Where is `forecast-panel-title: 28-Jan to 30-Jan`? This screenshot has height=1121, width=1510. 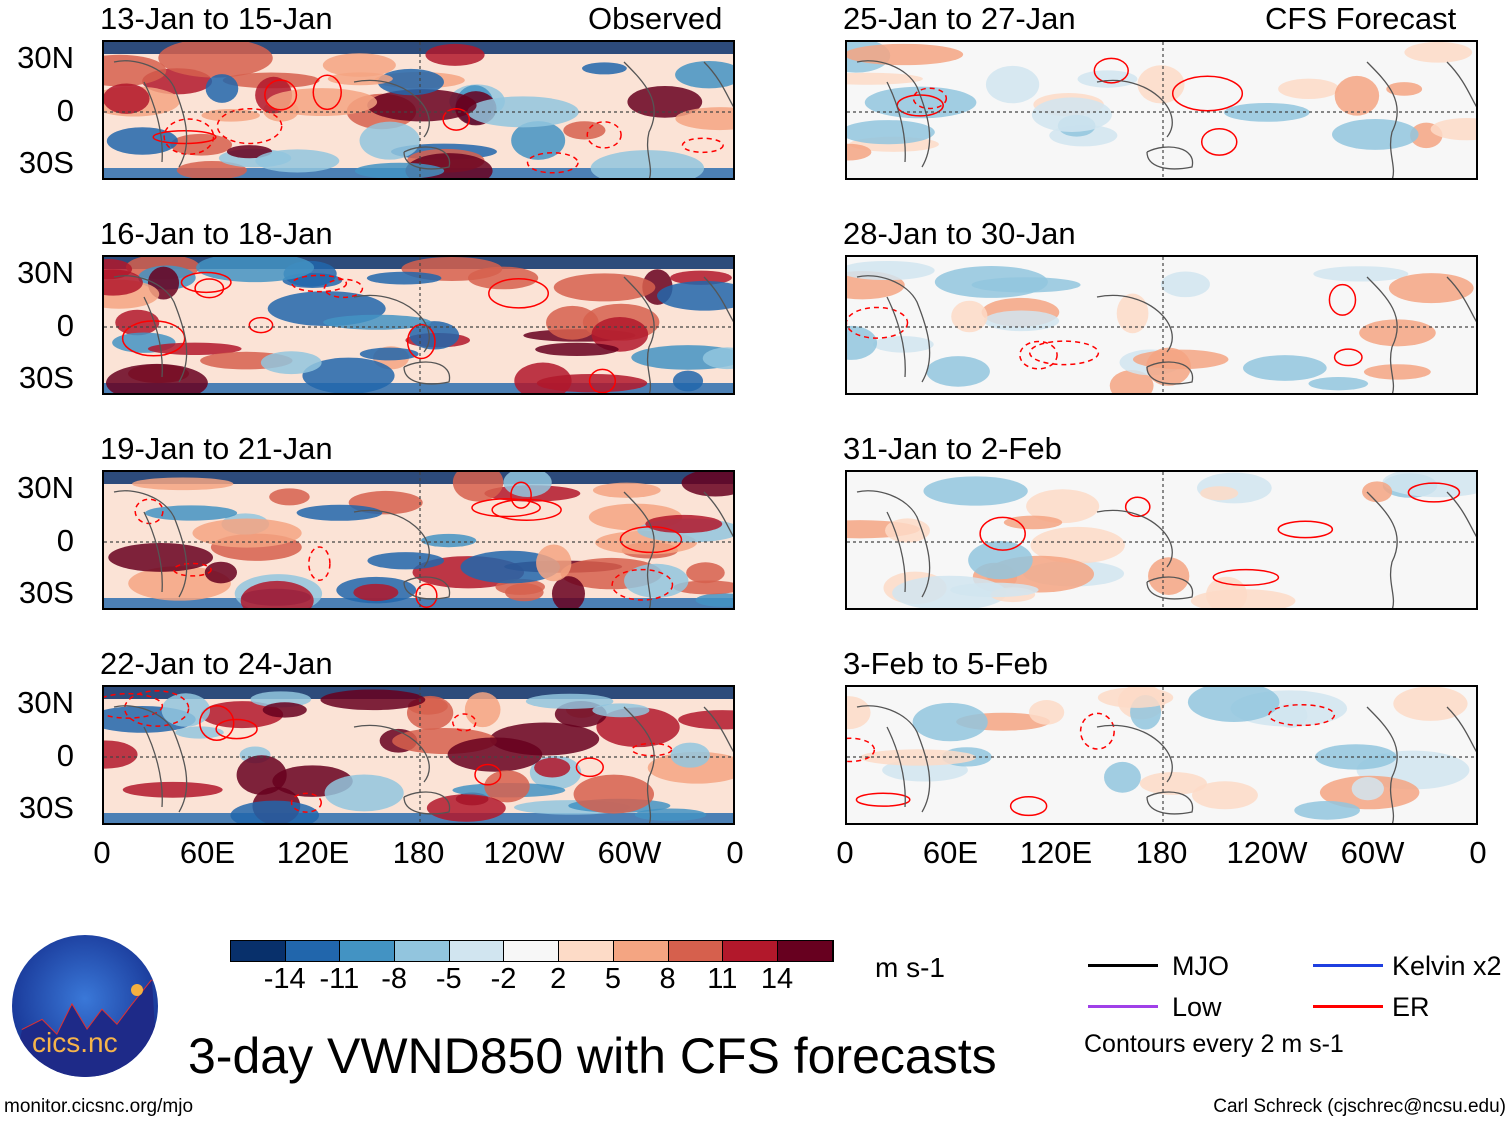 forecast-panel-title: 28-Jan to 30-Jan is located at coordinates (959, 233).